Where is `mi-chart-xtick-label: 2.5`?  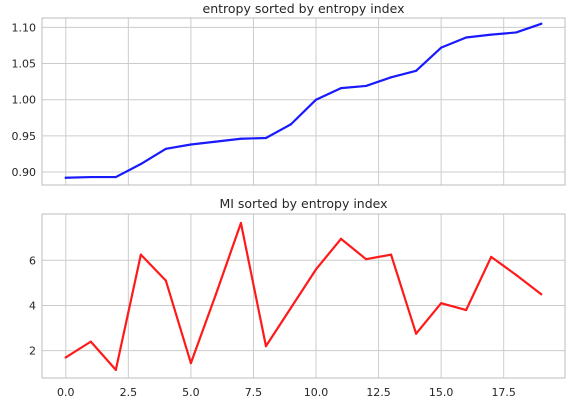
mi-chart-xtick-label: 2.5 is located at coordinates (129, 392).